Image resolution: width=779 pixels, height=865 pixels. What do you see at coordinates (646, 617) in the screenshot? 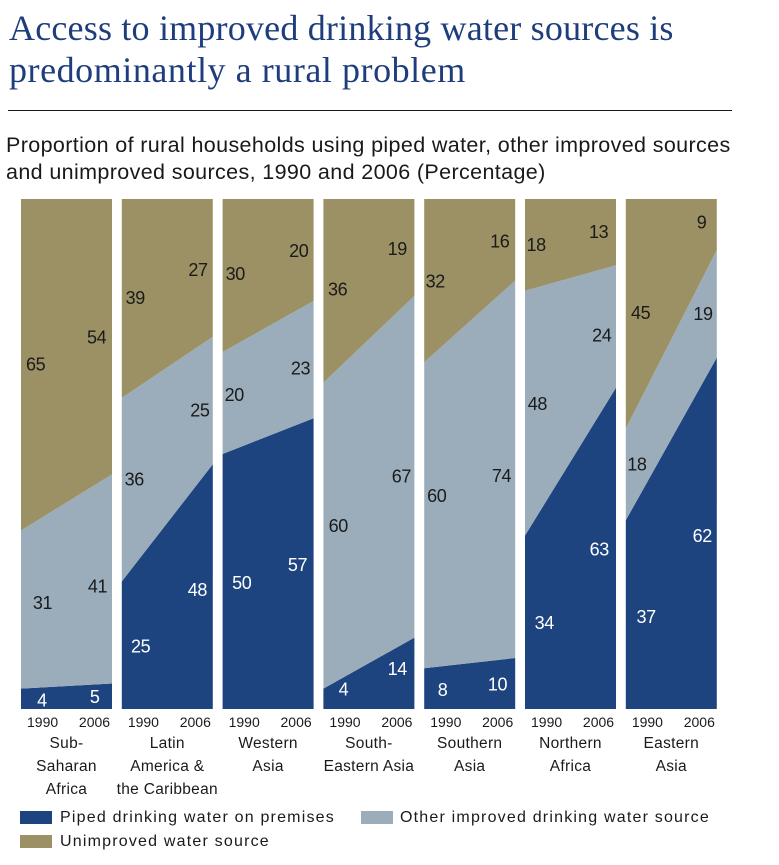
I see `svg-text: 37` at bounding box center [646, 617].